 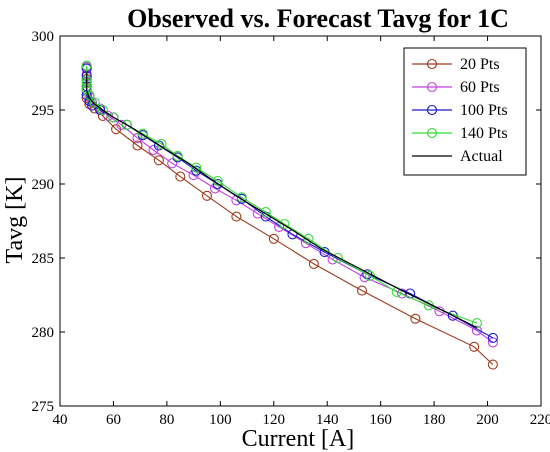 I want to click on x-axis-label: Current [A], so click(x=298, y=439).